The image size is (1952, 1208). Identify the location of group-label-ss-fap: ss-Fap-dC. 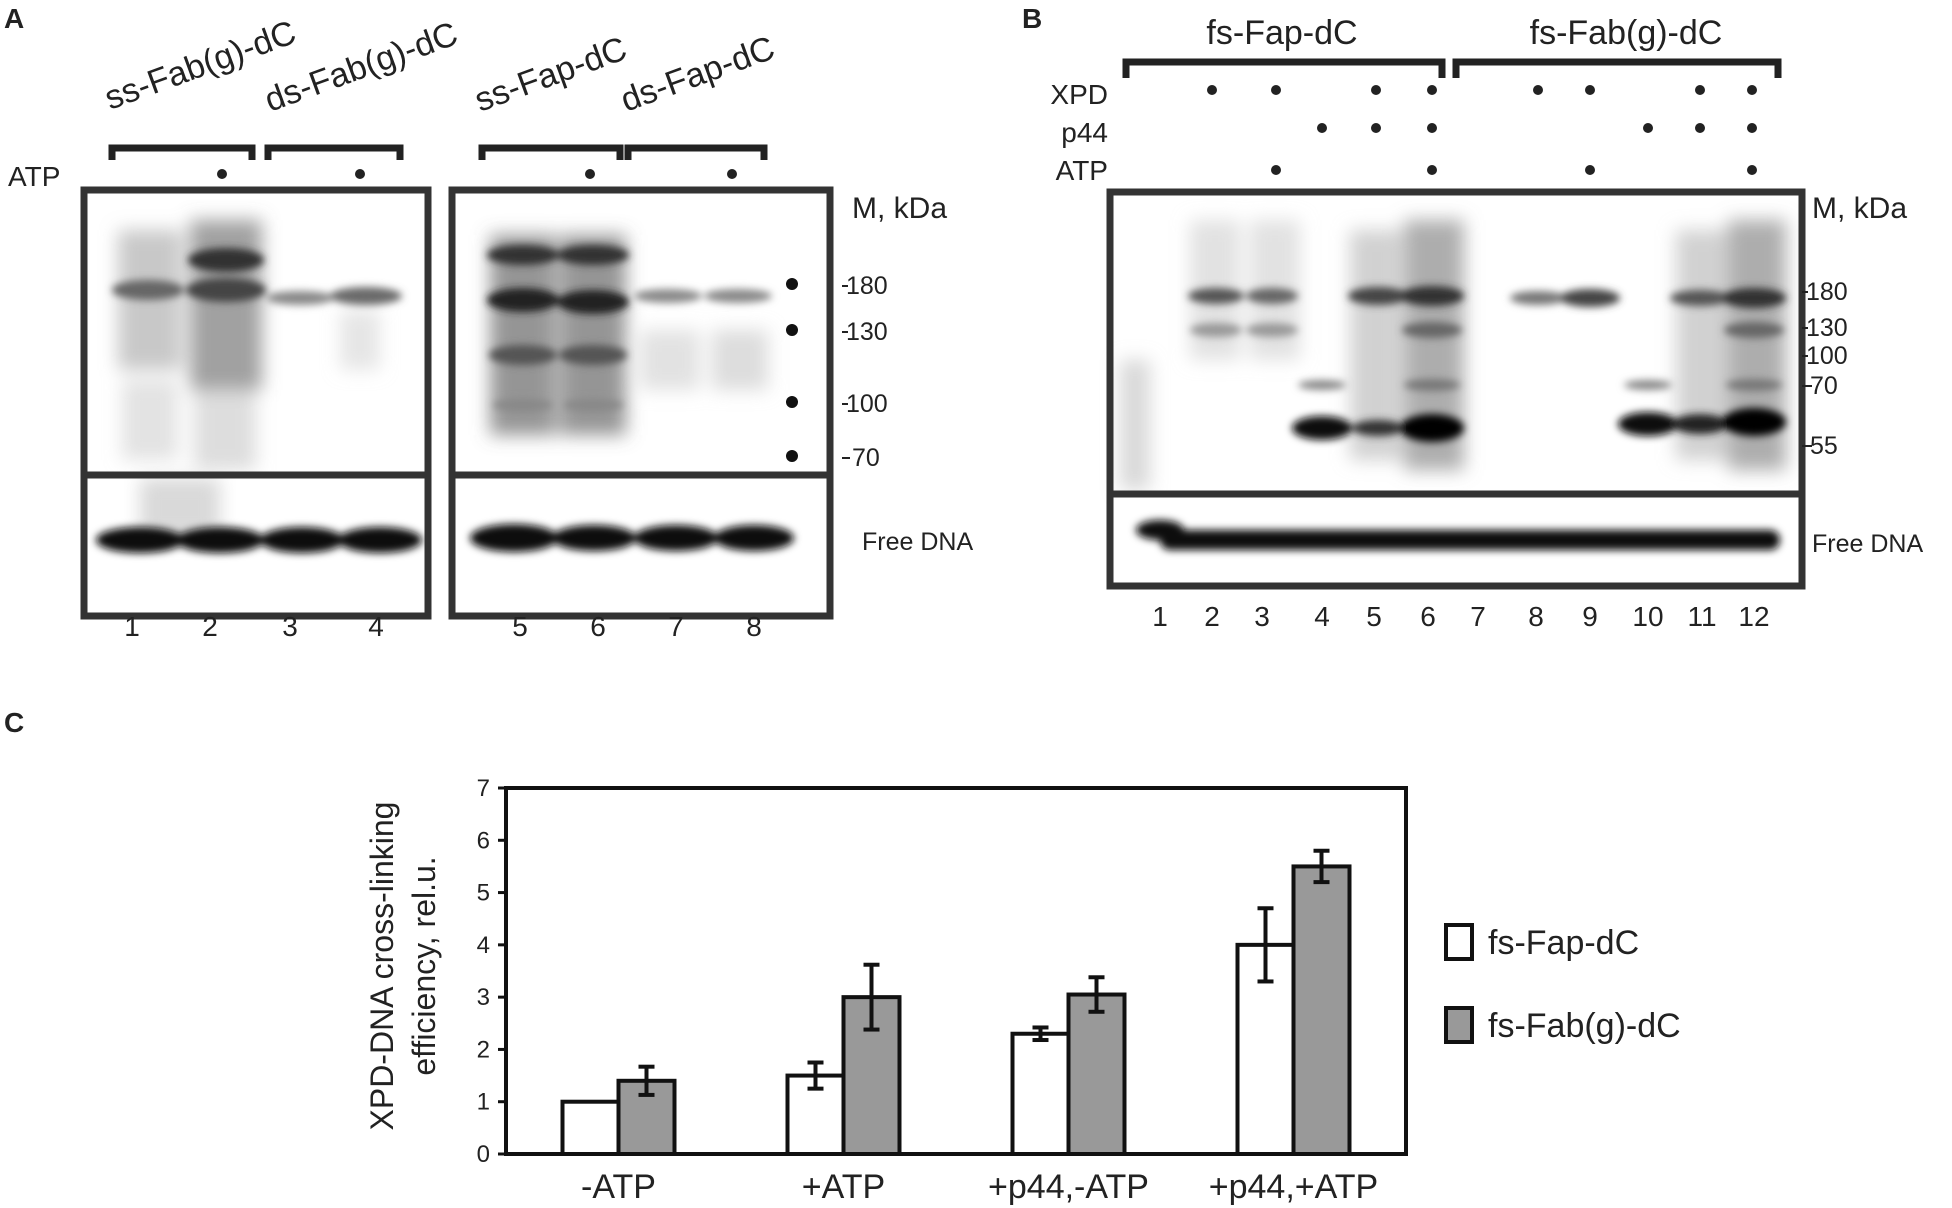
(551, 75).